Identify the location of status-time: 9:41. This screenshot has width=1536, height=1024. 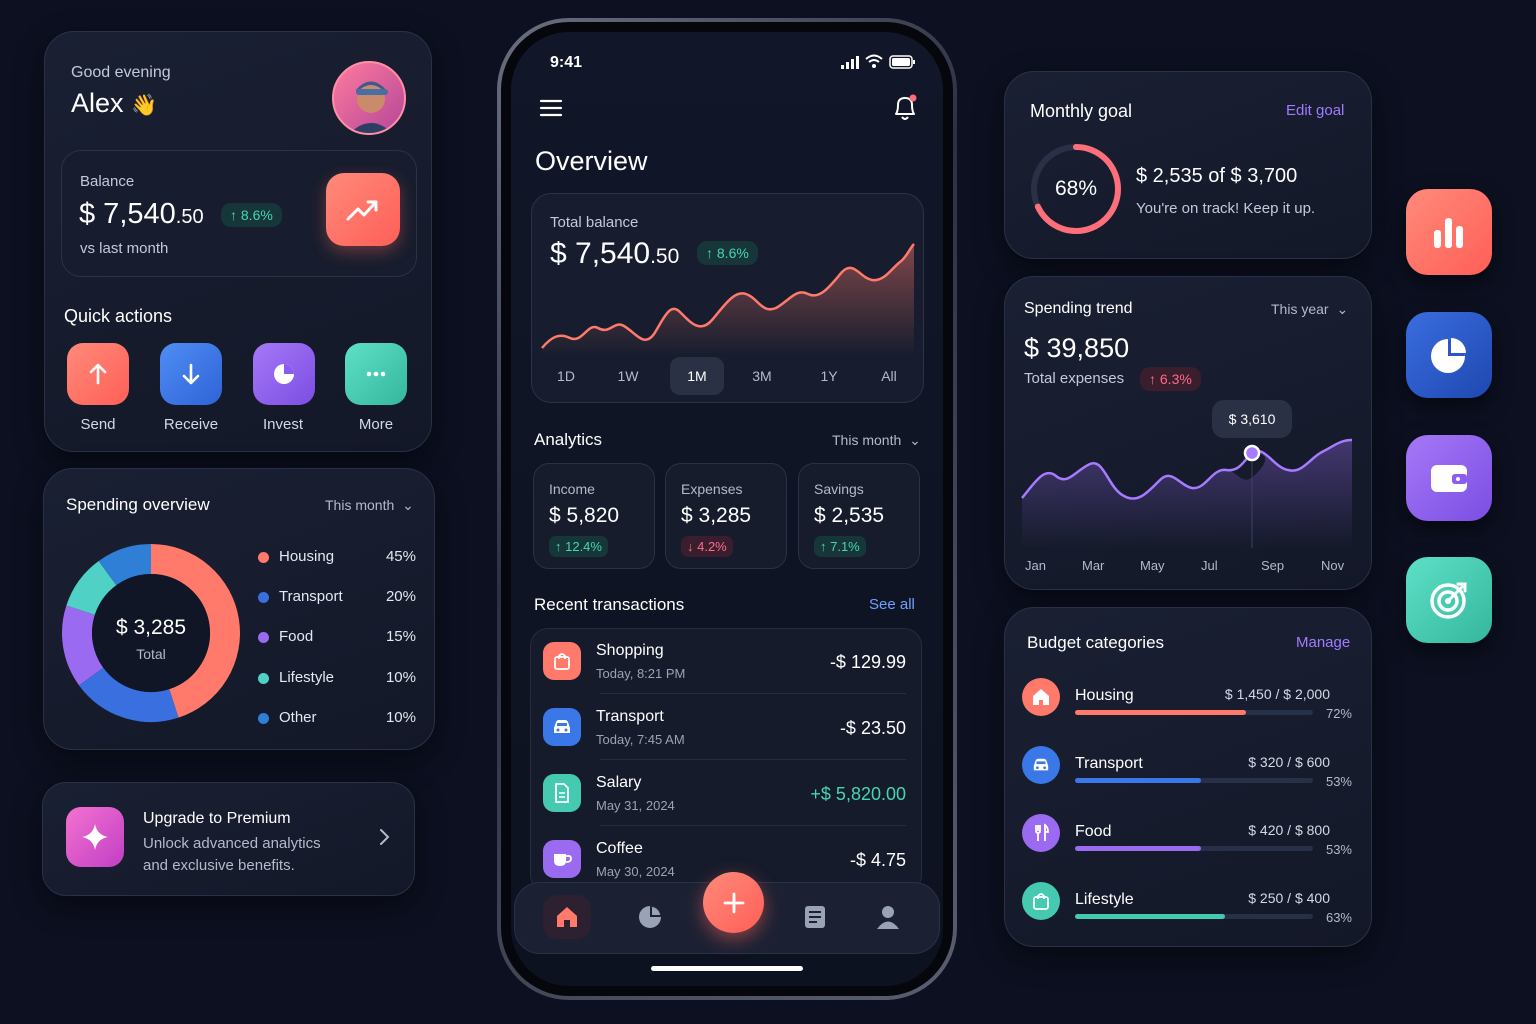
(566, 62).